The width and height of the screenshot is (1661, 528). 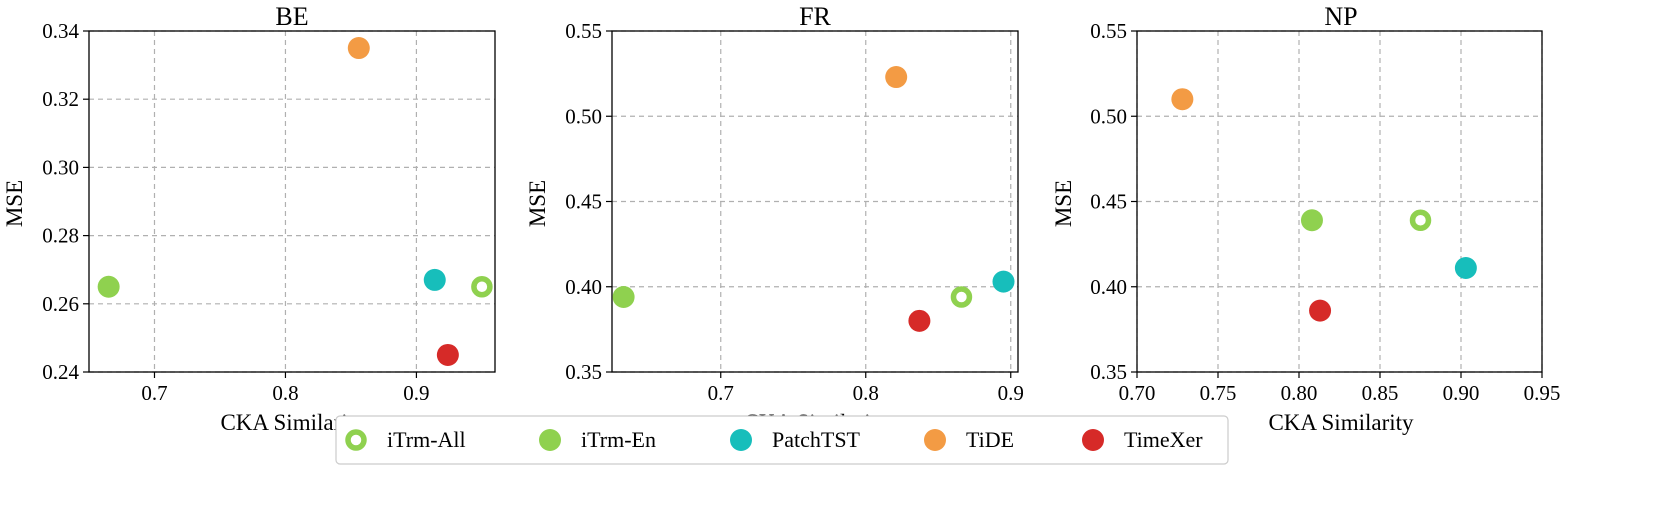 I want to click on subplot-title: BE, so click(x=291, y=16).